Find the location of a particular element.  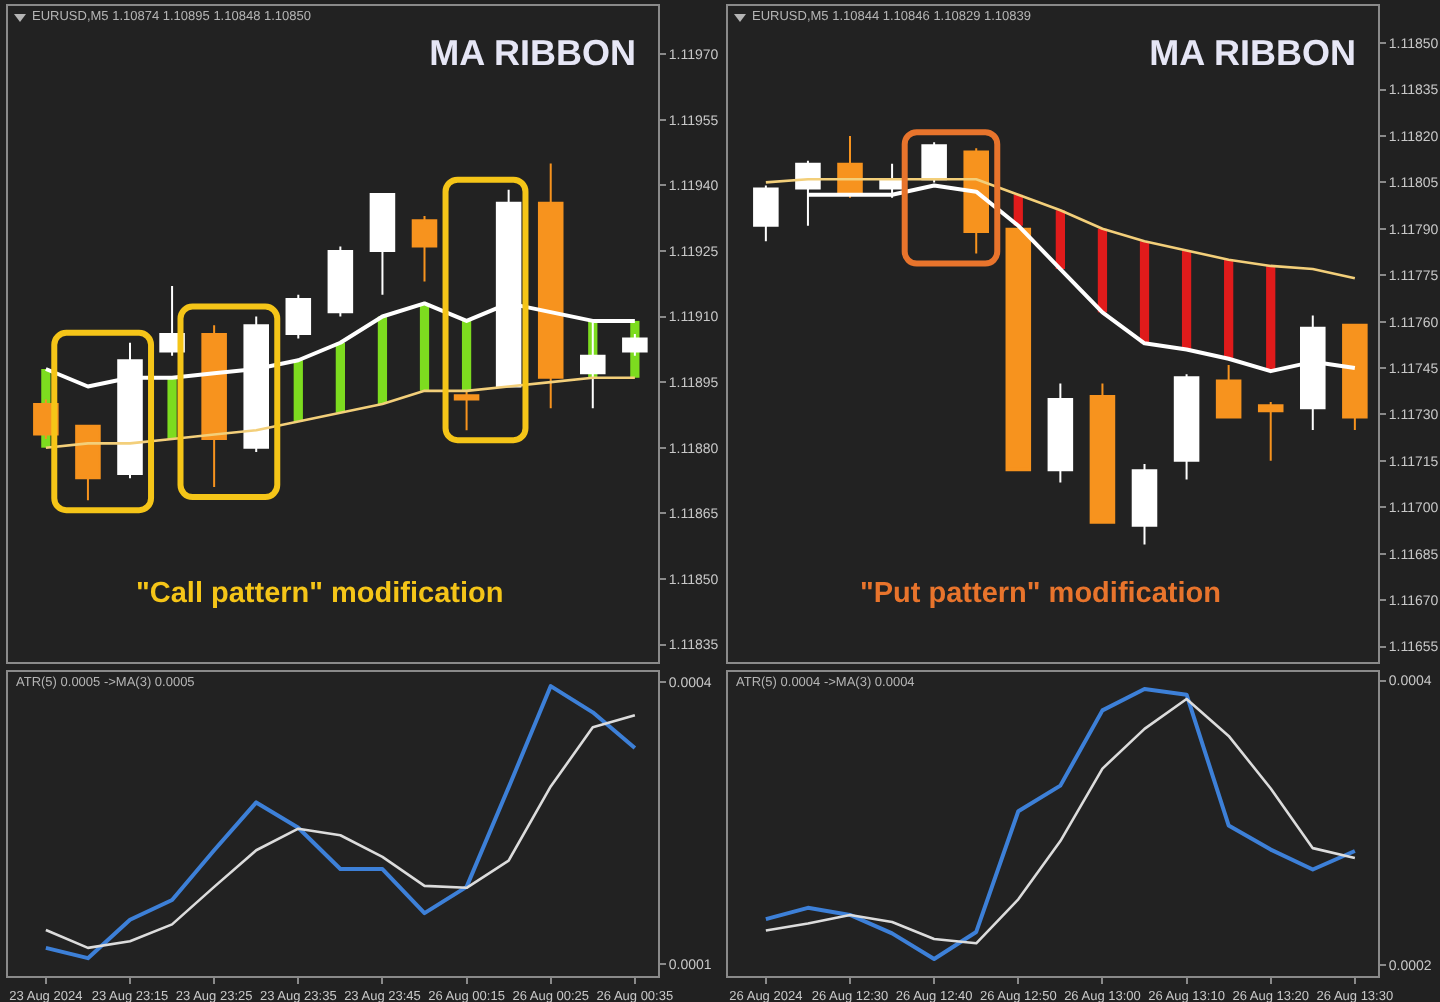

annotation: "Put pattern" modification is located at coordinates (1040, 594).